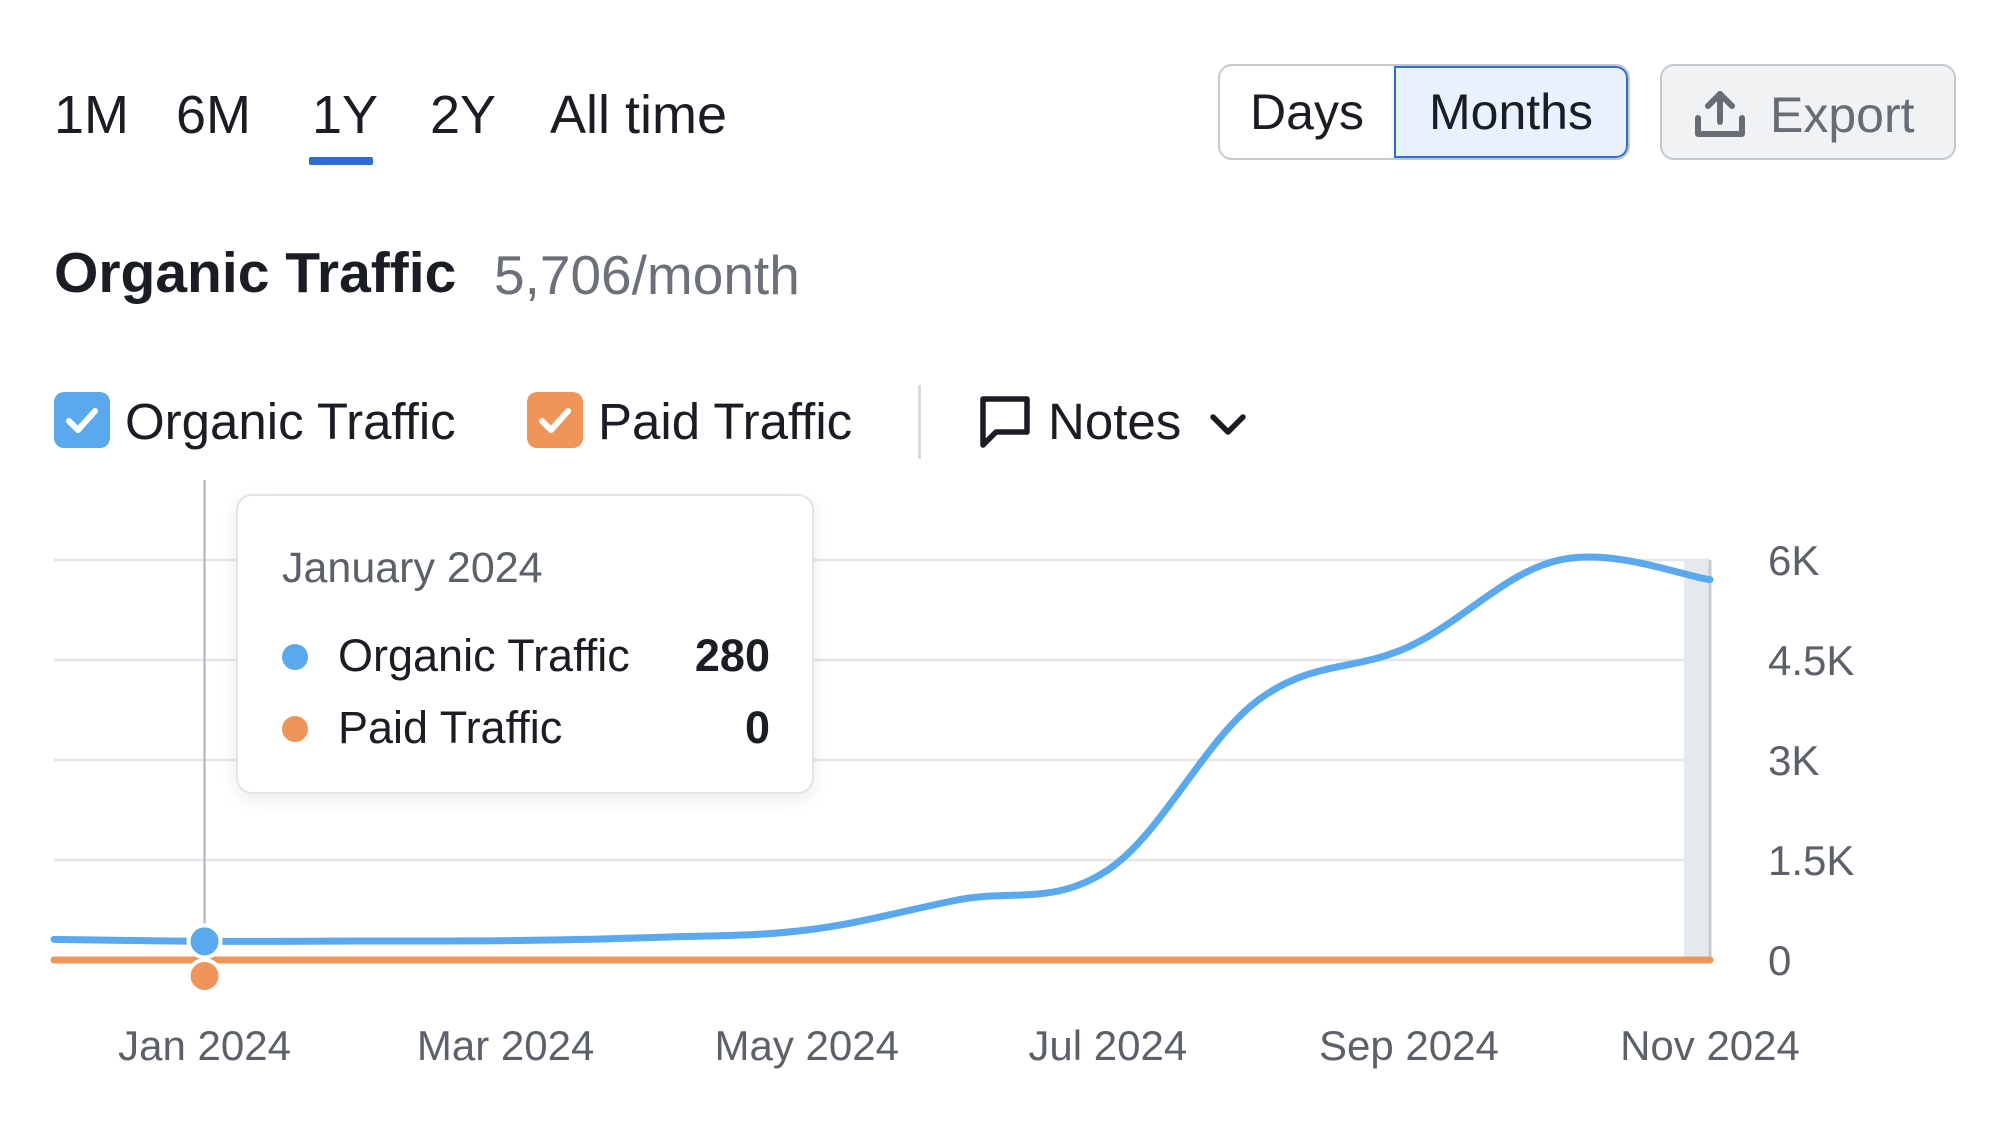 The height and width of the screenshot is (1140, 2000). I want to click on y-tick-label: 1.5K, so click(1811, 860).